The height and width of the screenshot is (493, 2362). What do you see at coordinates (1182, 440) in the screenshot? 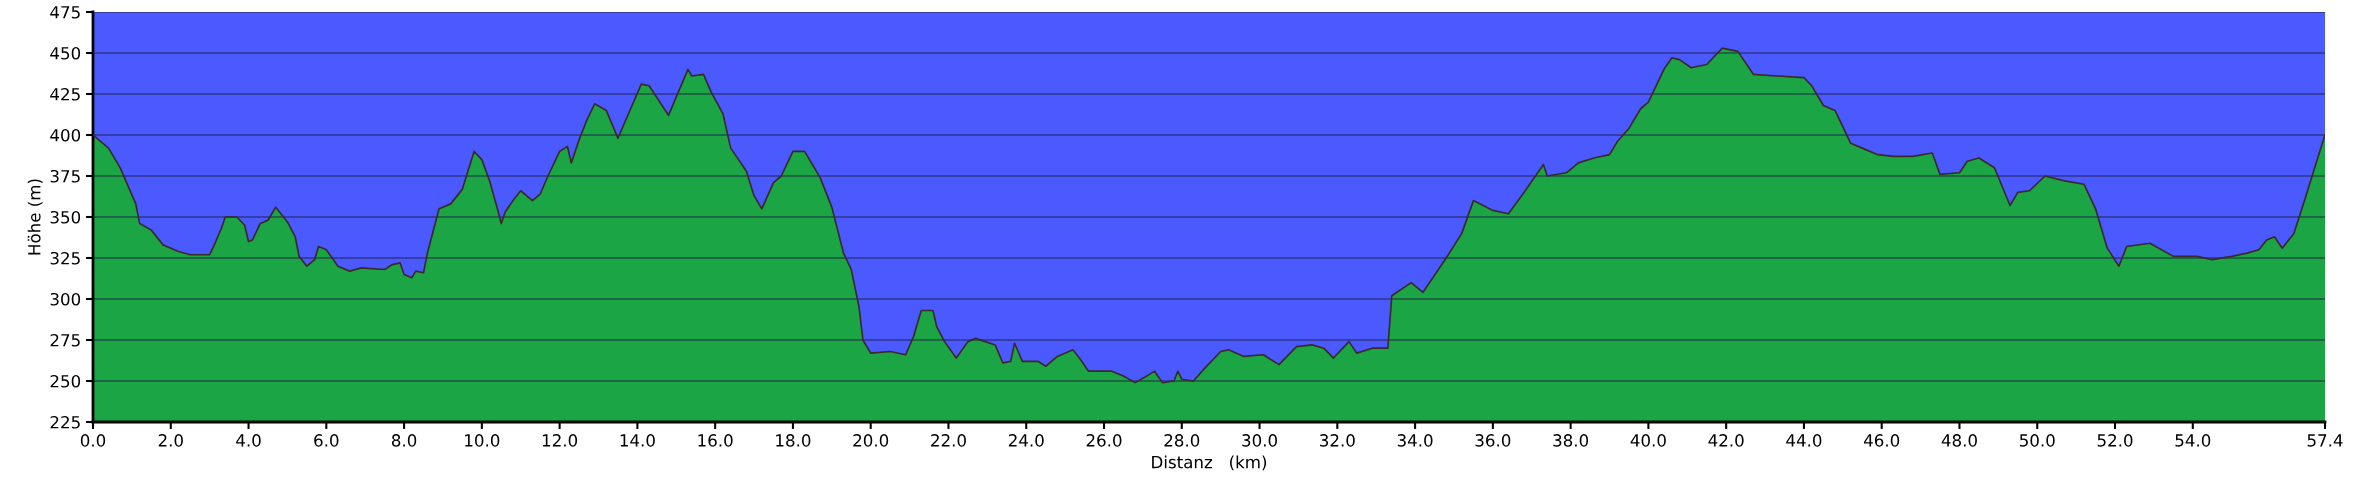
I see `x-tick-label: 28.0` at bounding box center [1182, 440].